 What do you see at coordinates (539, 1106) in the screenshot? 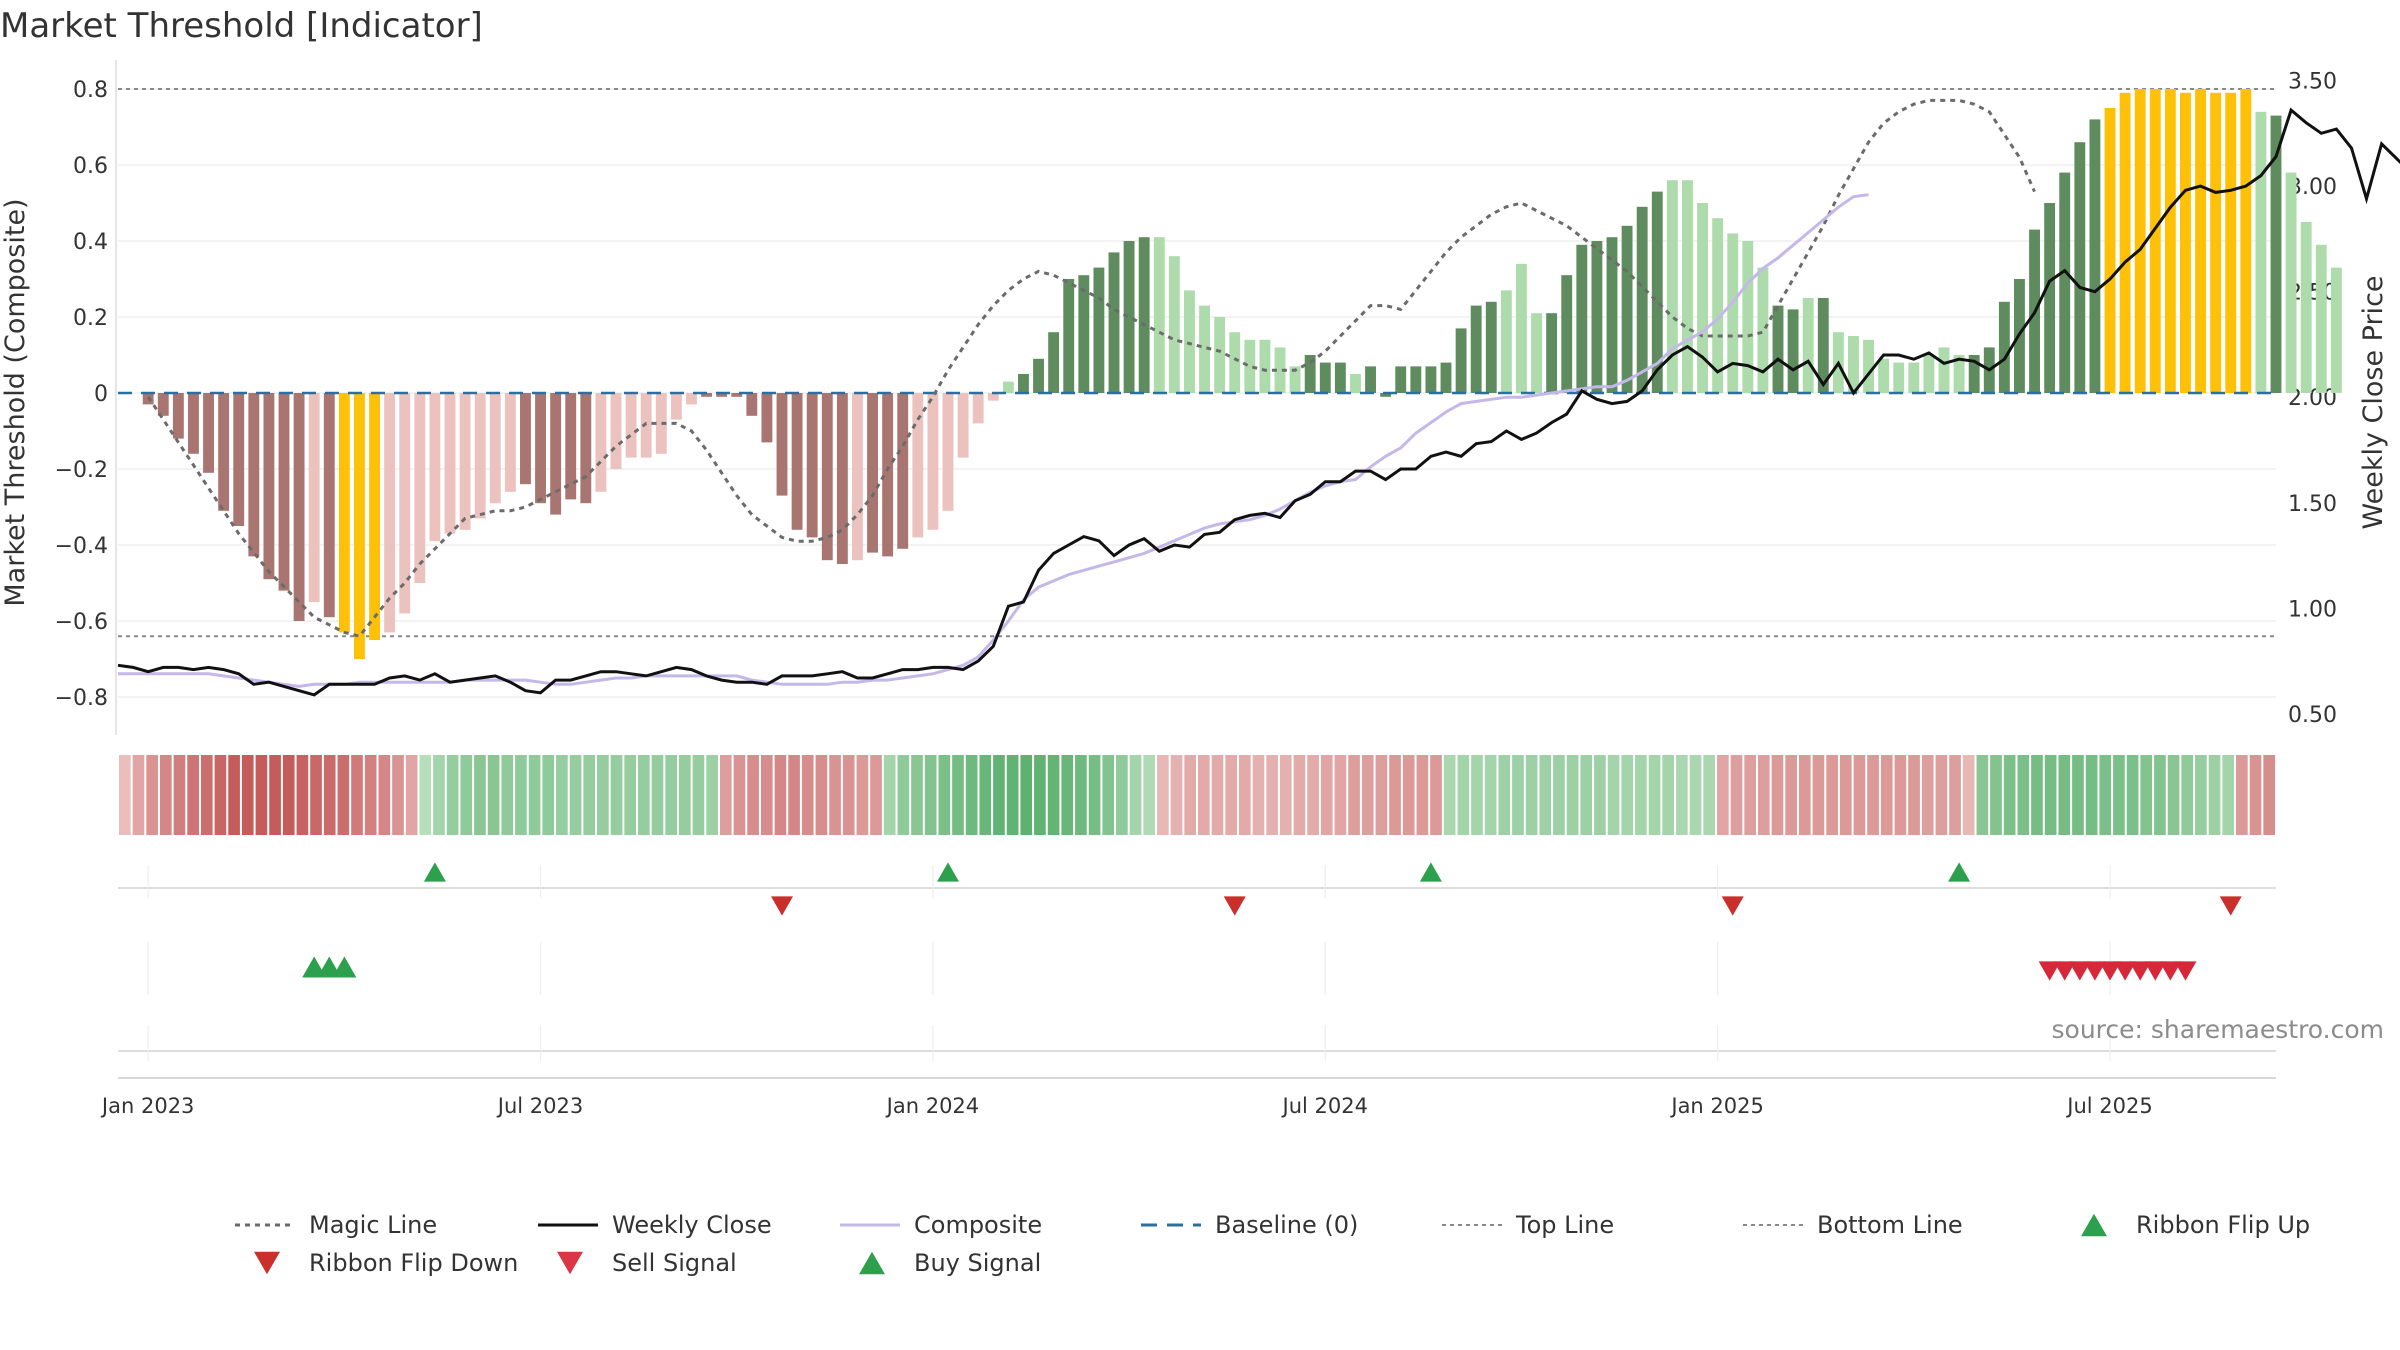
I see `x-tick-label: Jul 2023` at bounding box center [539, 1106].